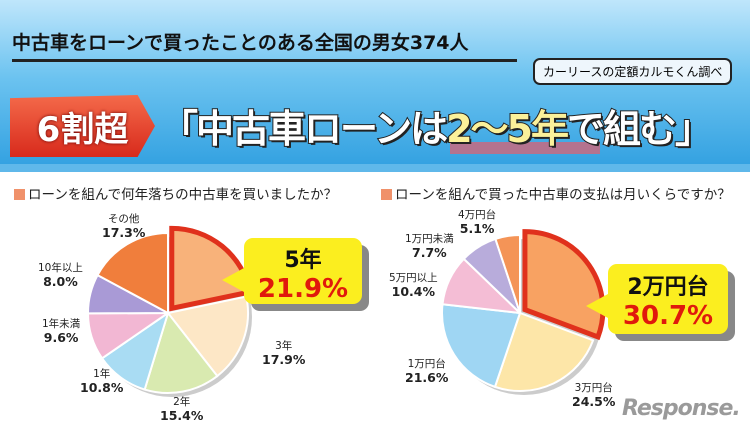 The width and height of the screenshot is (750, 430). Describe the element at coordinates (593, 388) in the screenshot. I see `pie-label-text: 3万円台` at that location.